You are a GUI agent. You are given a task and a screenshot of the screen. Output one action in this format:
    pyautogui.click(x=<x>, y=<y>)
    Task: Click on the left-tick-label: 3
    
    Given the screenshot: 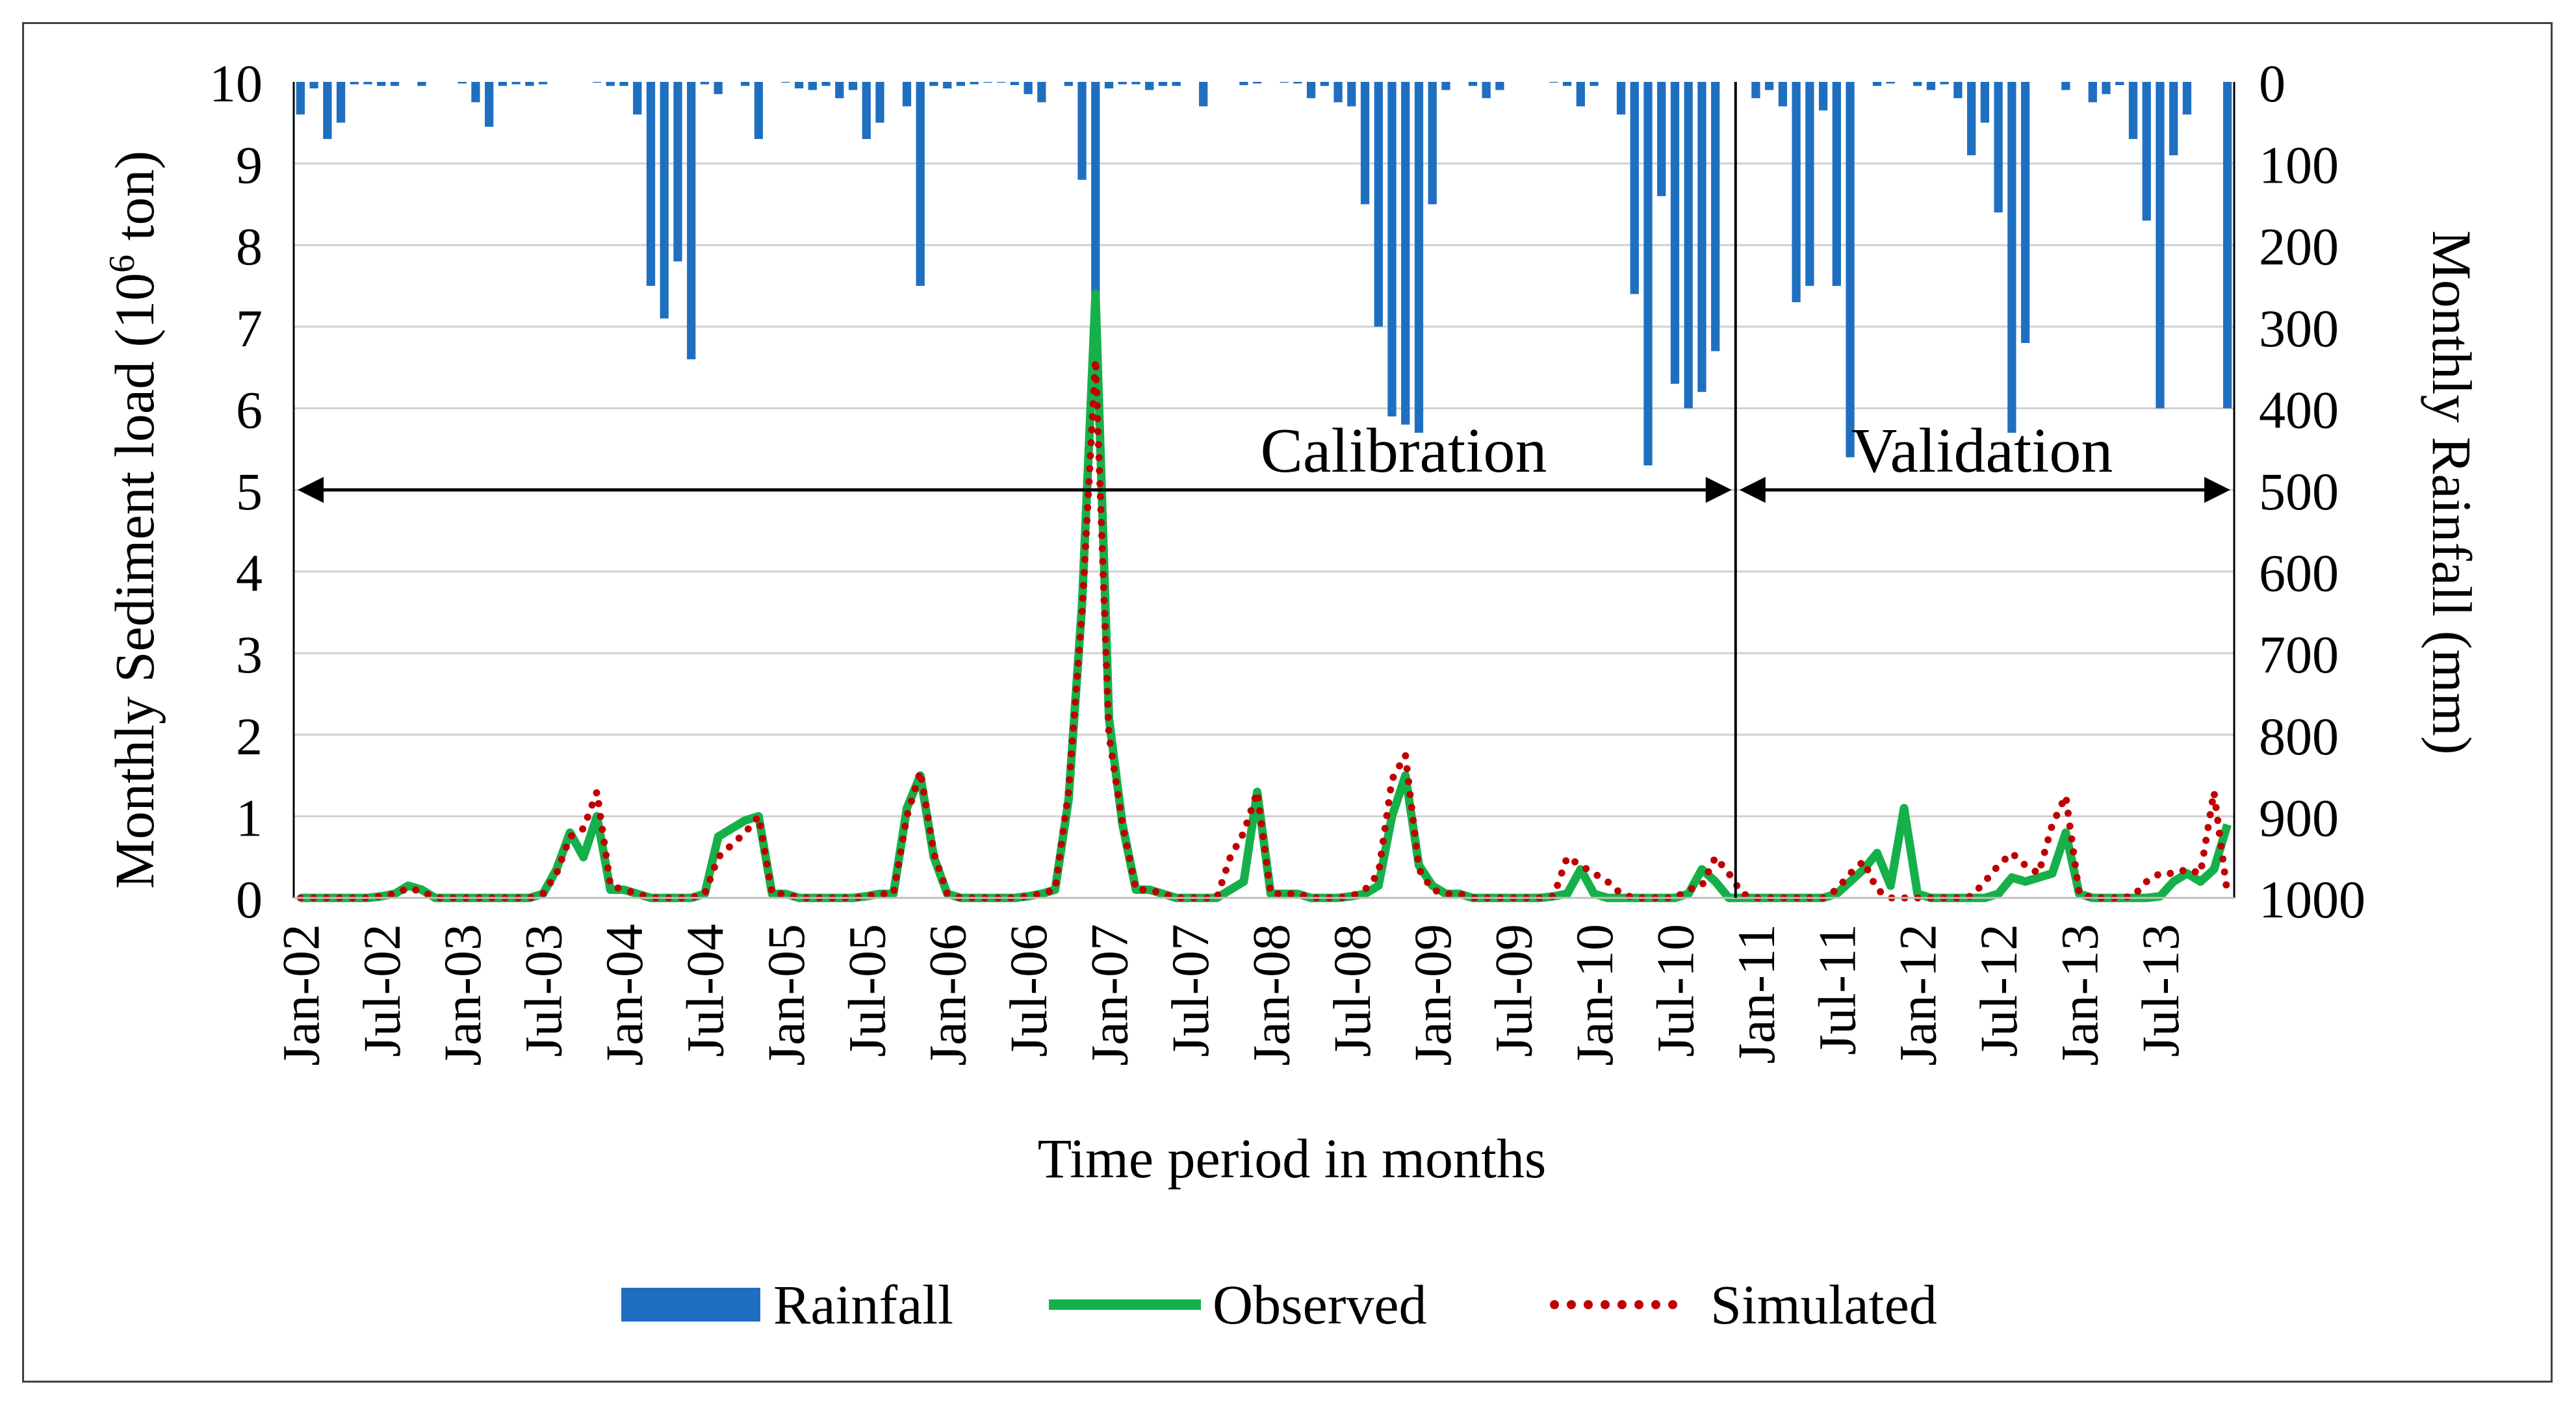 What is the action you would take?
    pyautogui.click(x=250, y=655)
    